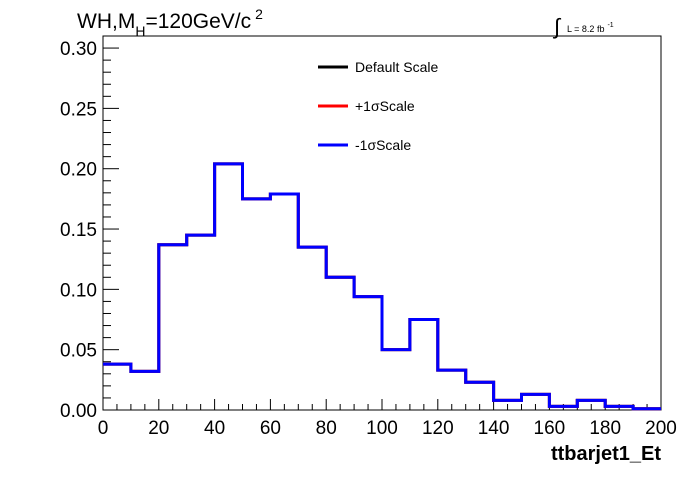 The image size is (696, 477). I want to click on y-tick-label: 0.25, so click(78, 109).